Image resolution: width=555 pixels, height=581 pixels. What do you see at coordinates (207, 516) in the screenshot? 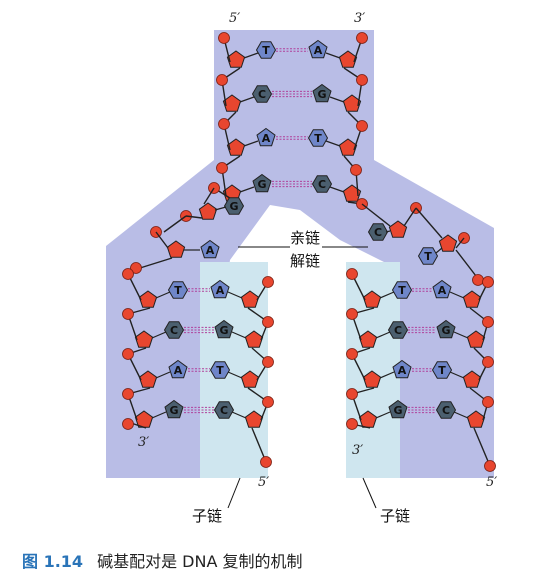
I see `left-daughter-label: 子链` at bounding box center [207, 516].